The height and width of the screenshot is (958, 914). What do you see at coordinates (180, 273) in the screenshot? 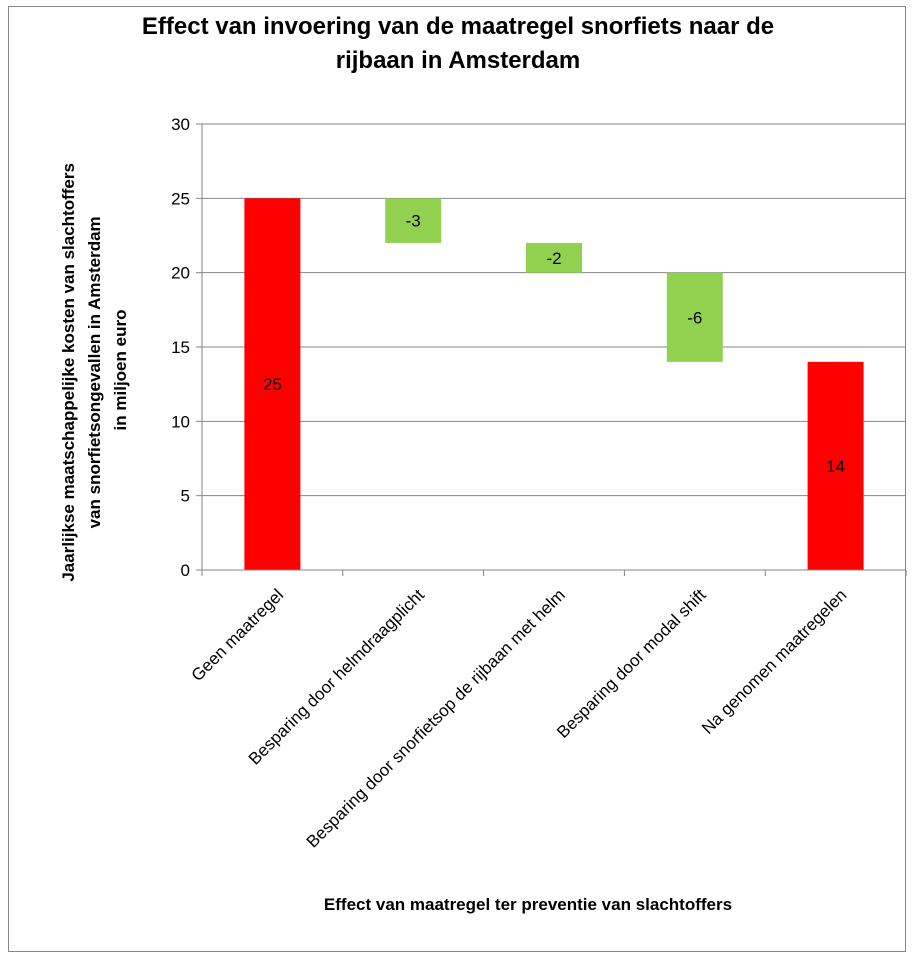
I see `y-tick-label: 20` at bounding box center [180, 273].